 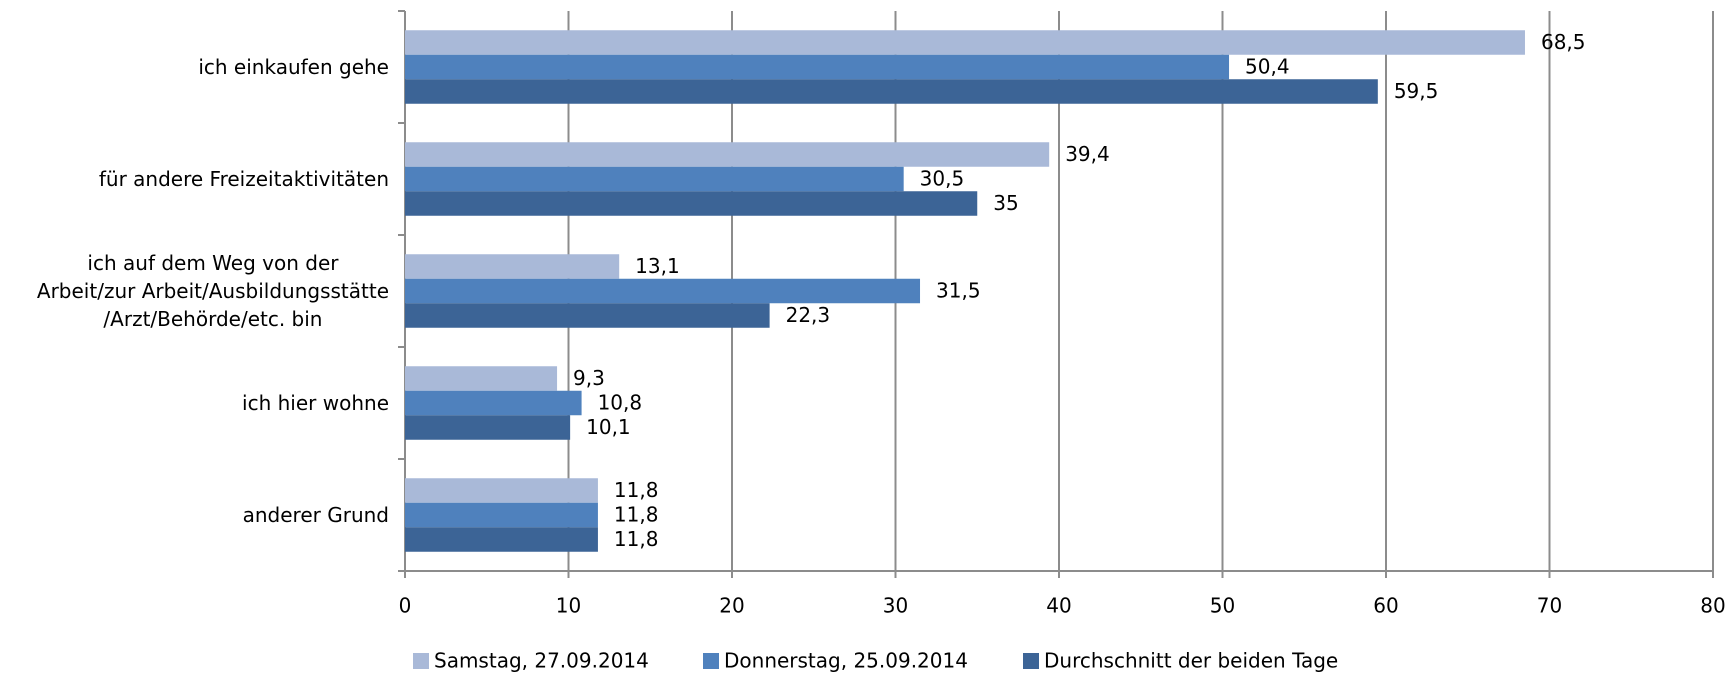 What do you see at coordinates (1087, 154) in the screenshot?
I see `value-label: 39,4` at bounding box center [1087, 154].